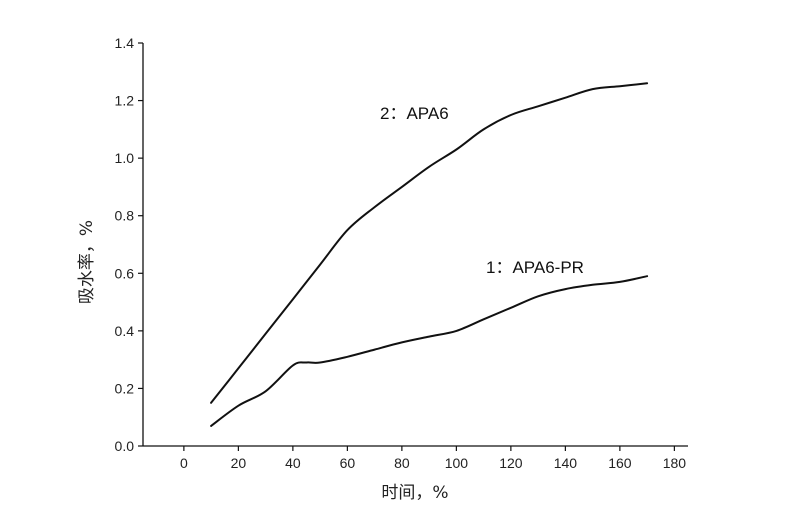 The height and width of the screenshot is (526, 800). Describe the element at coordinates (125, 216) in the screenshot. I see `y-tick-label: 0.8` at that location.